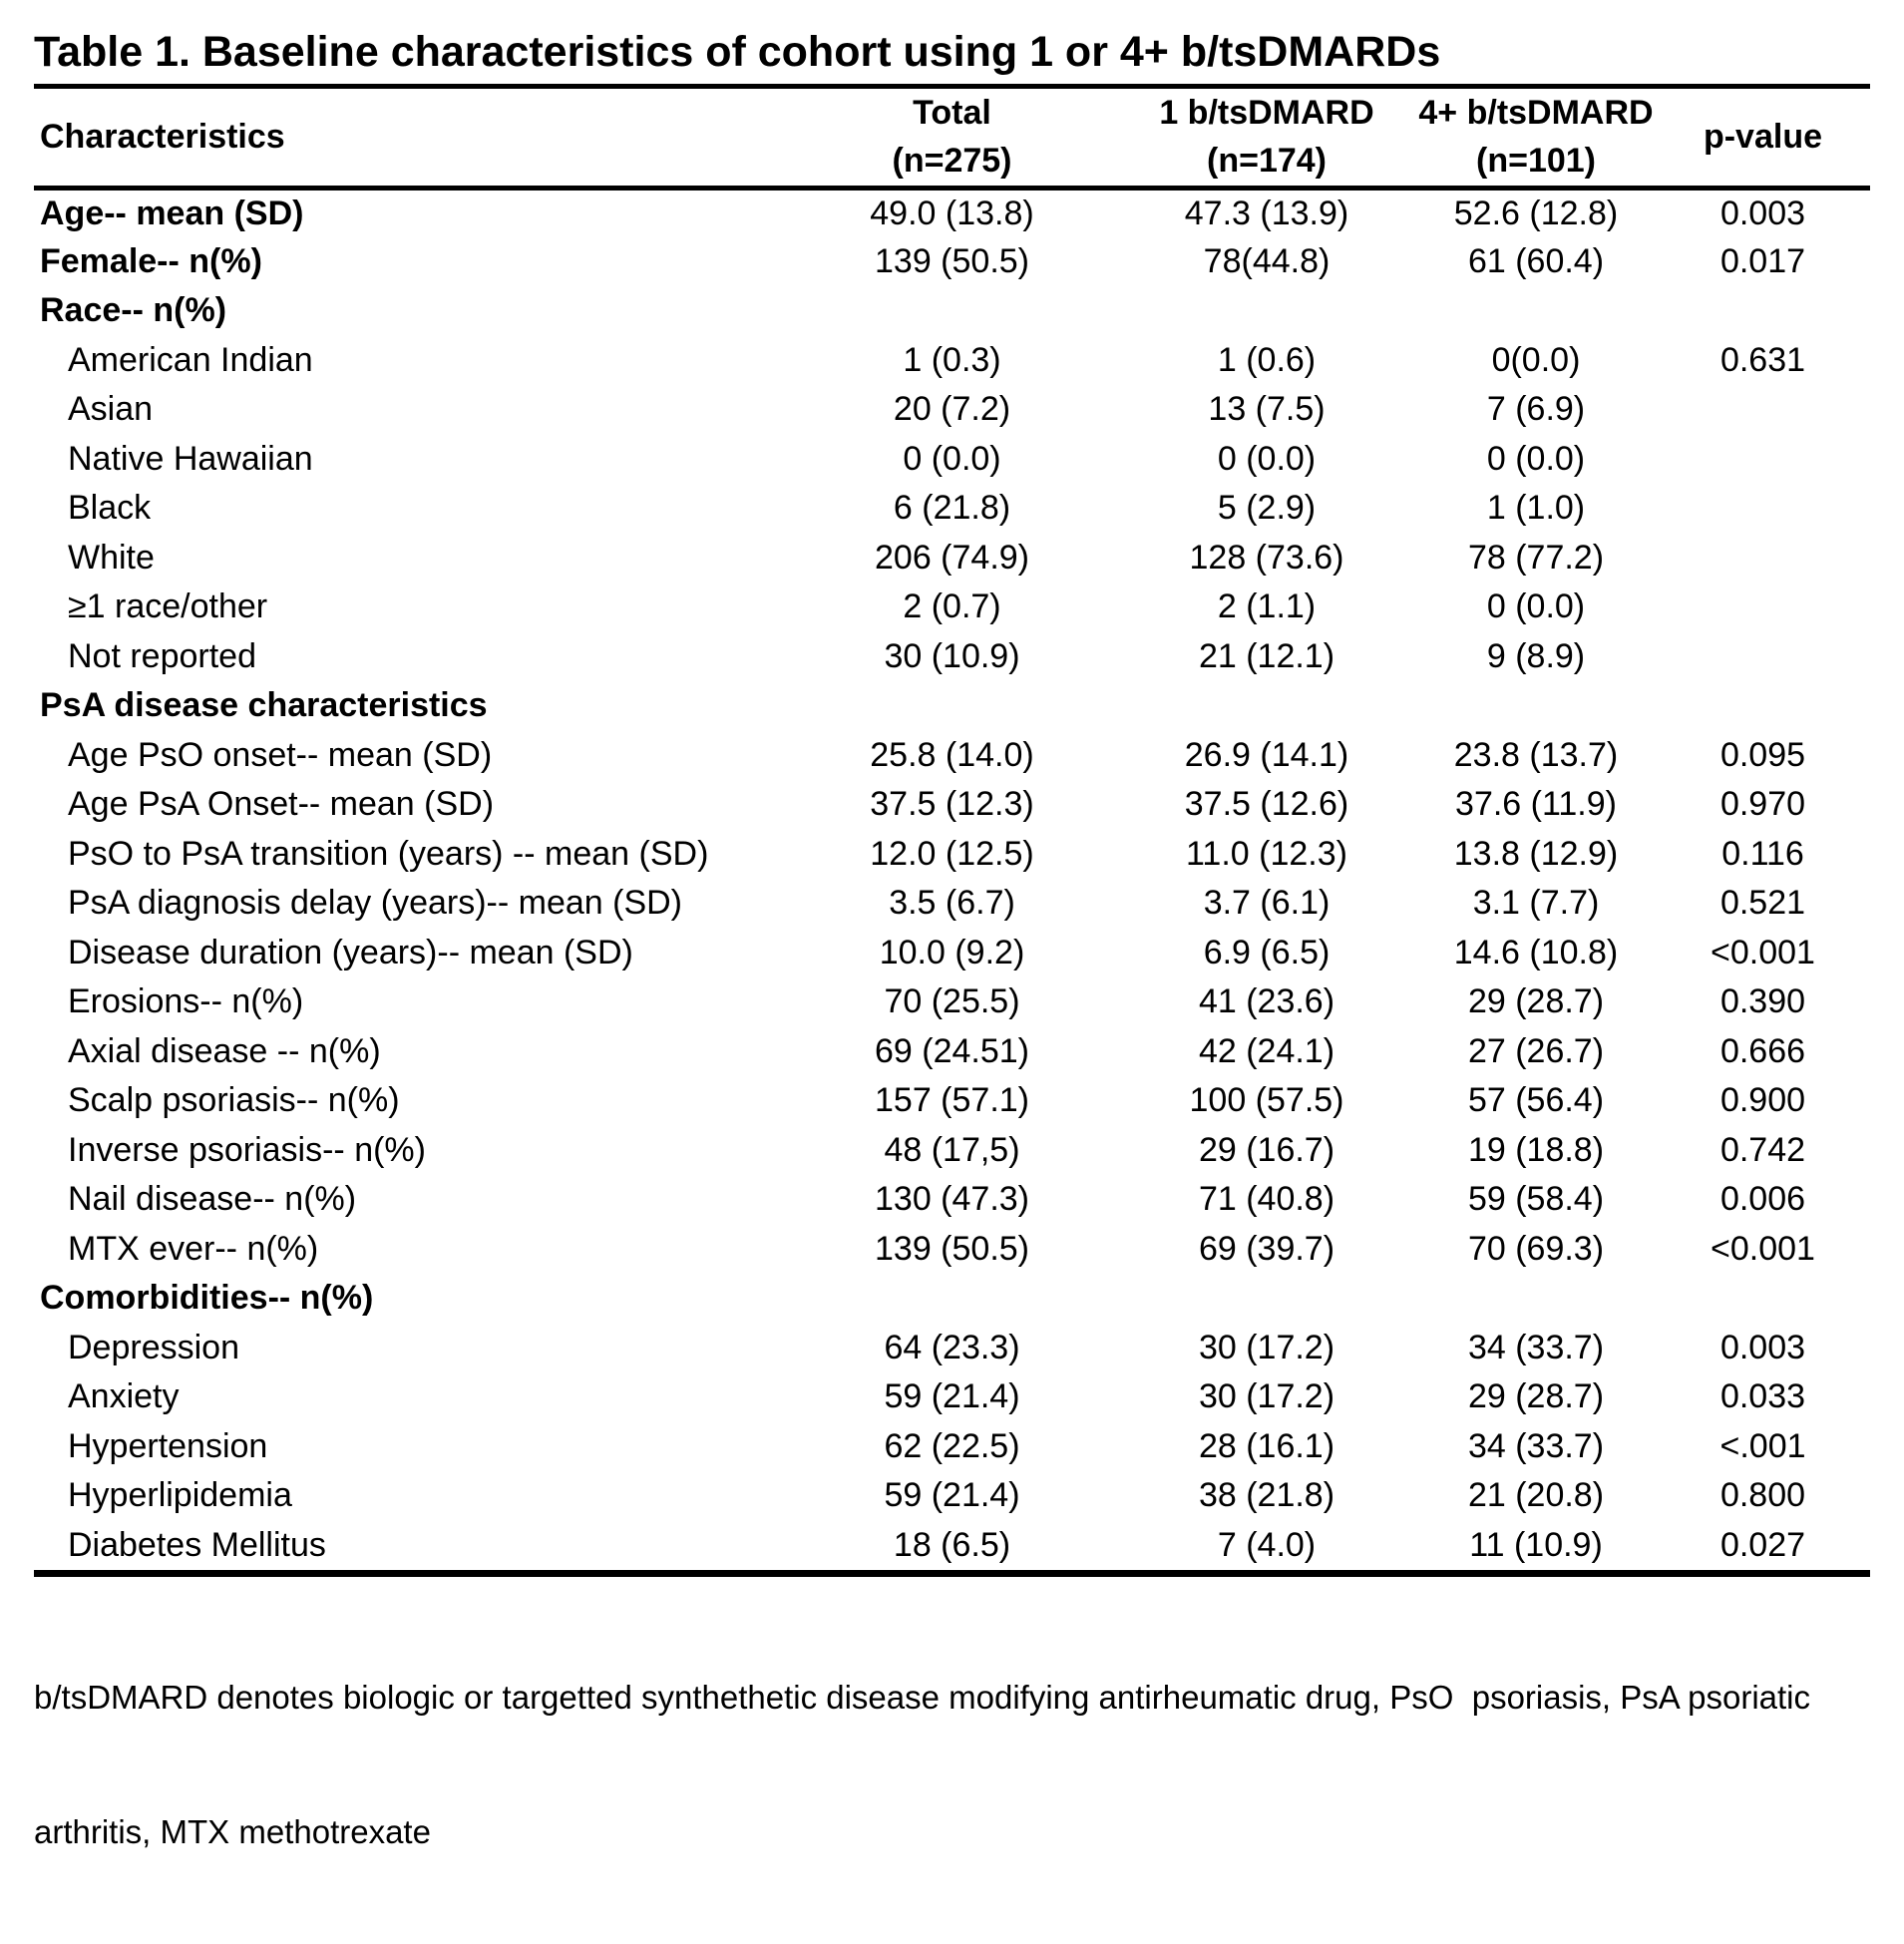 Image resolution: width=1904 pixels, height=1944 pixels. I want to click on cell-total: 130 (47.3), so click(952, 1199).